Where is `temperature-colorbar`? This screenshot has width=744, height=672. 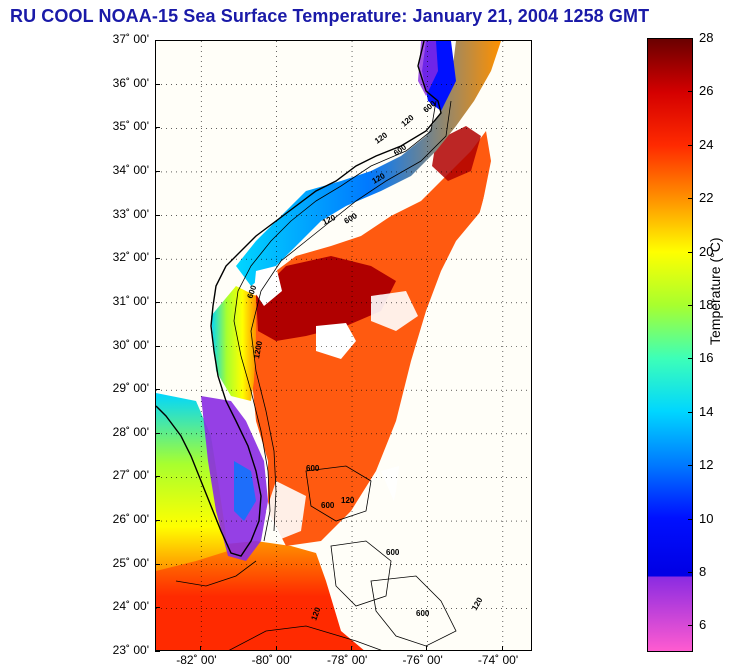
temperature-colorbar is located at coordinates (670, 345).